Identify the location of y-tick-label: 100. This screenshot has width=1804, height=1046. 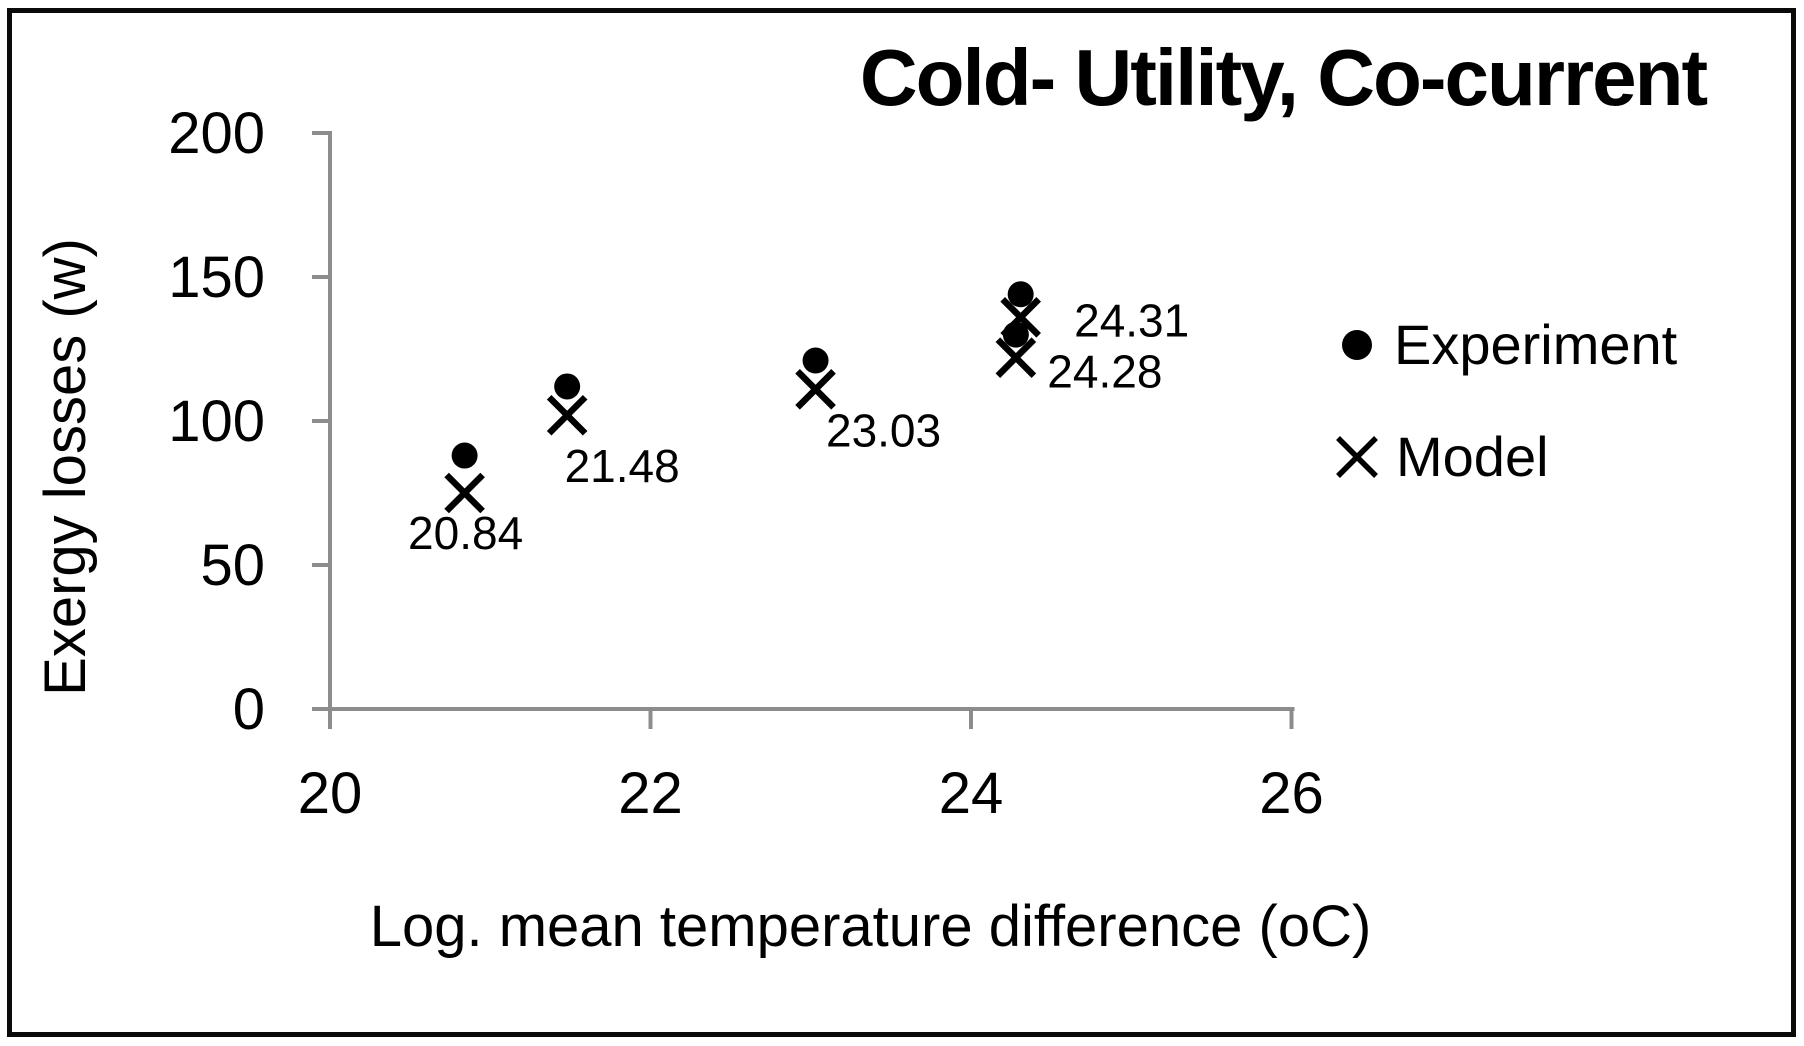
(216, 421).